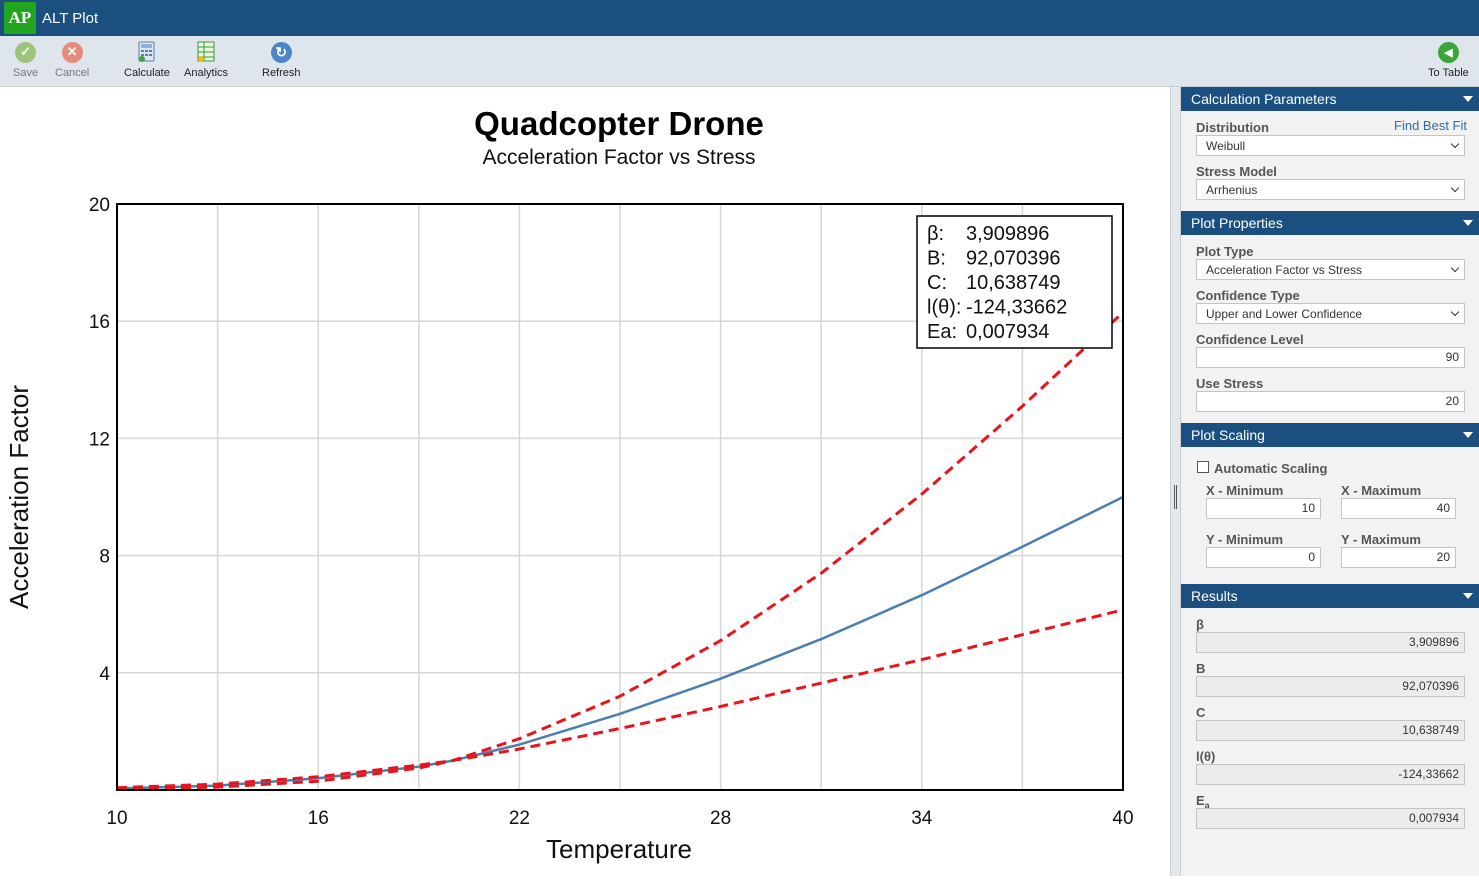 The width and height of the screenshot is (1479, 881). Describe the element at coordinates (1245, 539) in the screenshot. I see `y-minimum-label: Y - Minimum` at that location.